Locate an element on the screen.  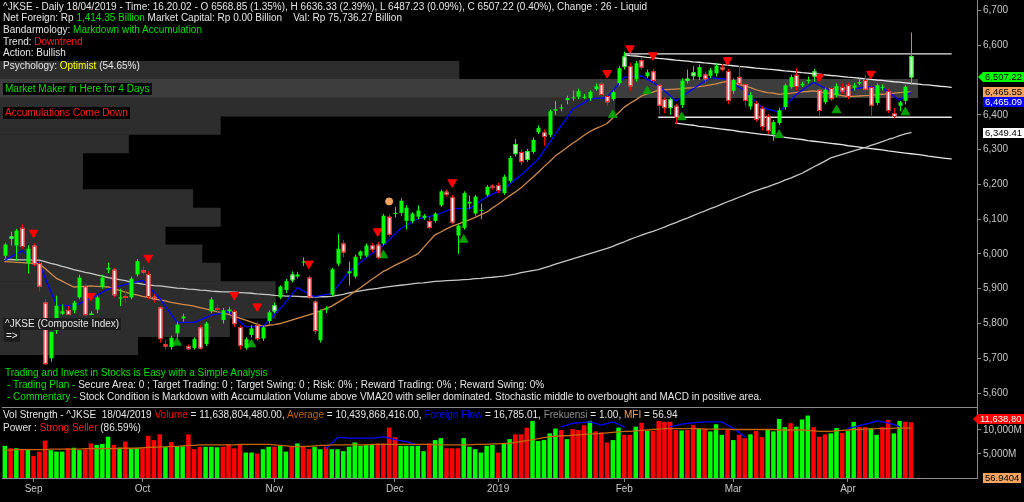
y-tick-label: 5,600 is located at coordinates (996, 392).